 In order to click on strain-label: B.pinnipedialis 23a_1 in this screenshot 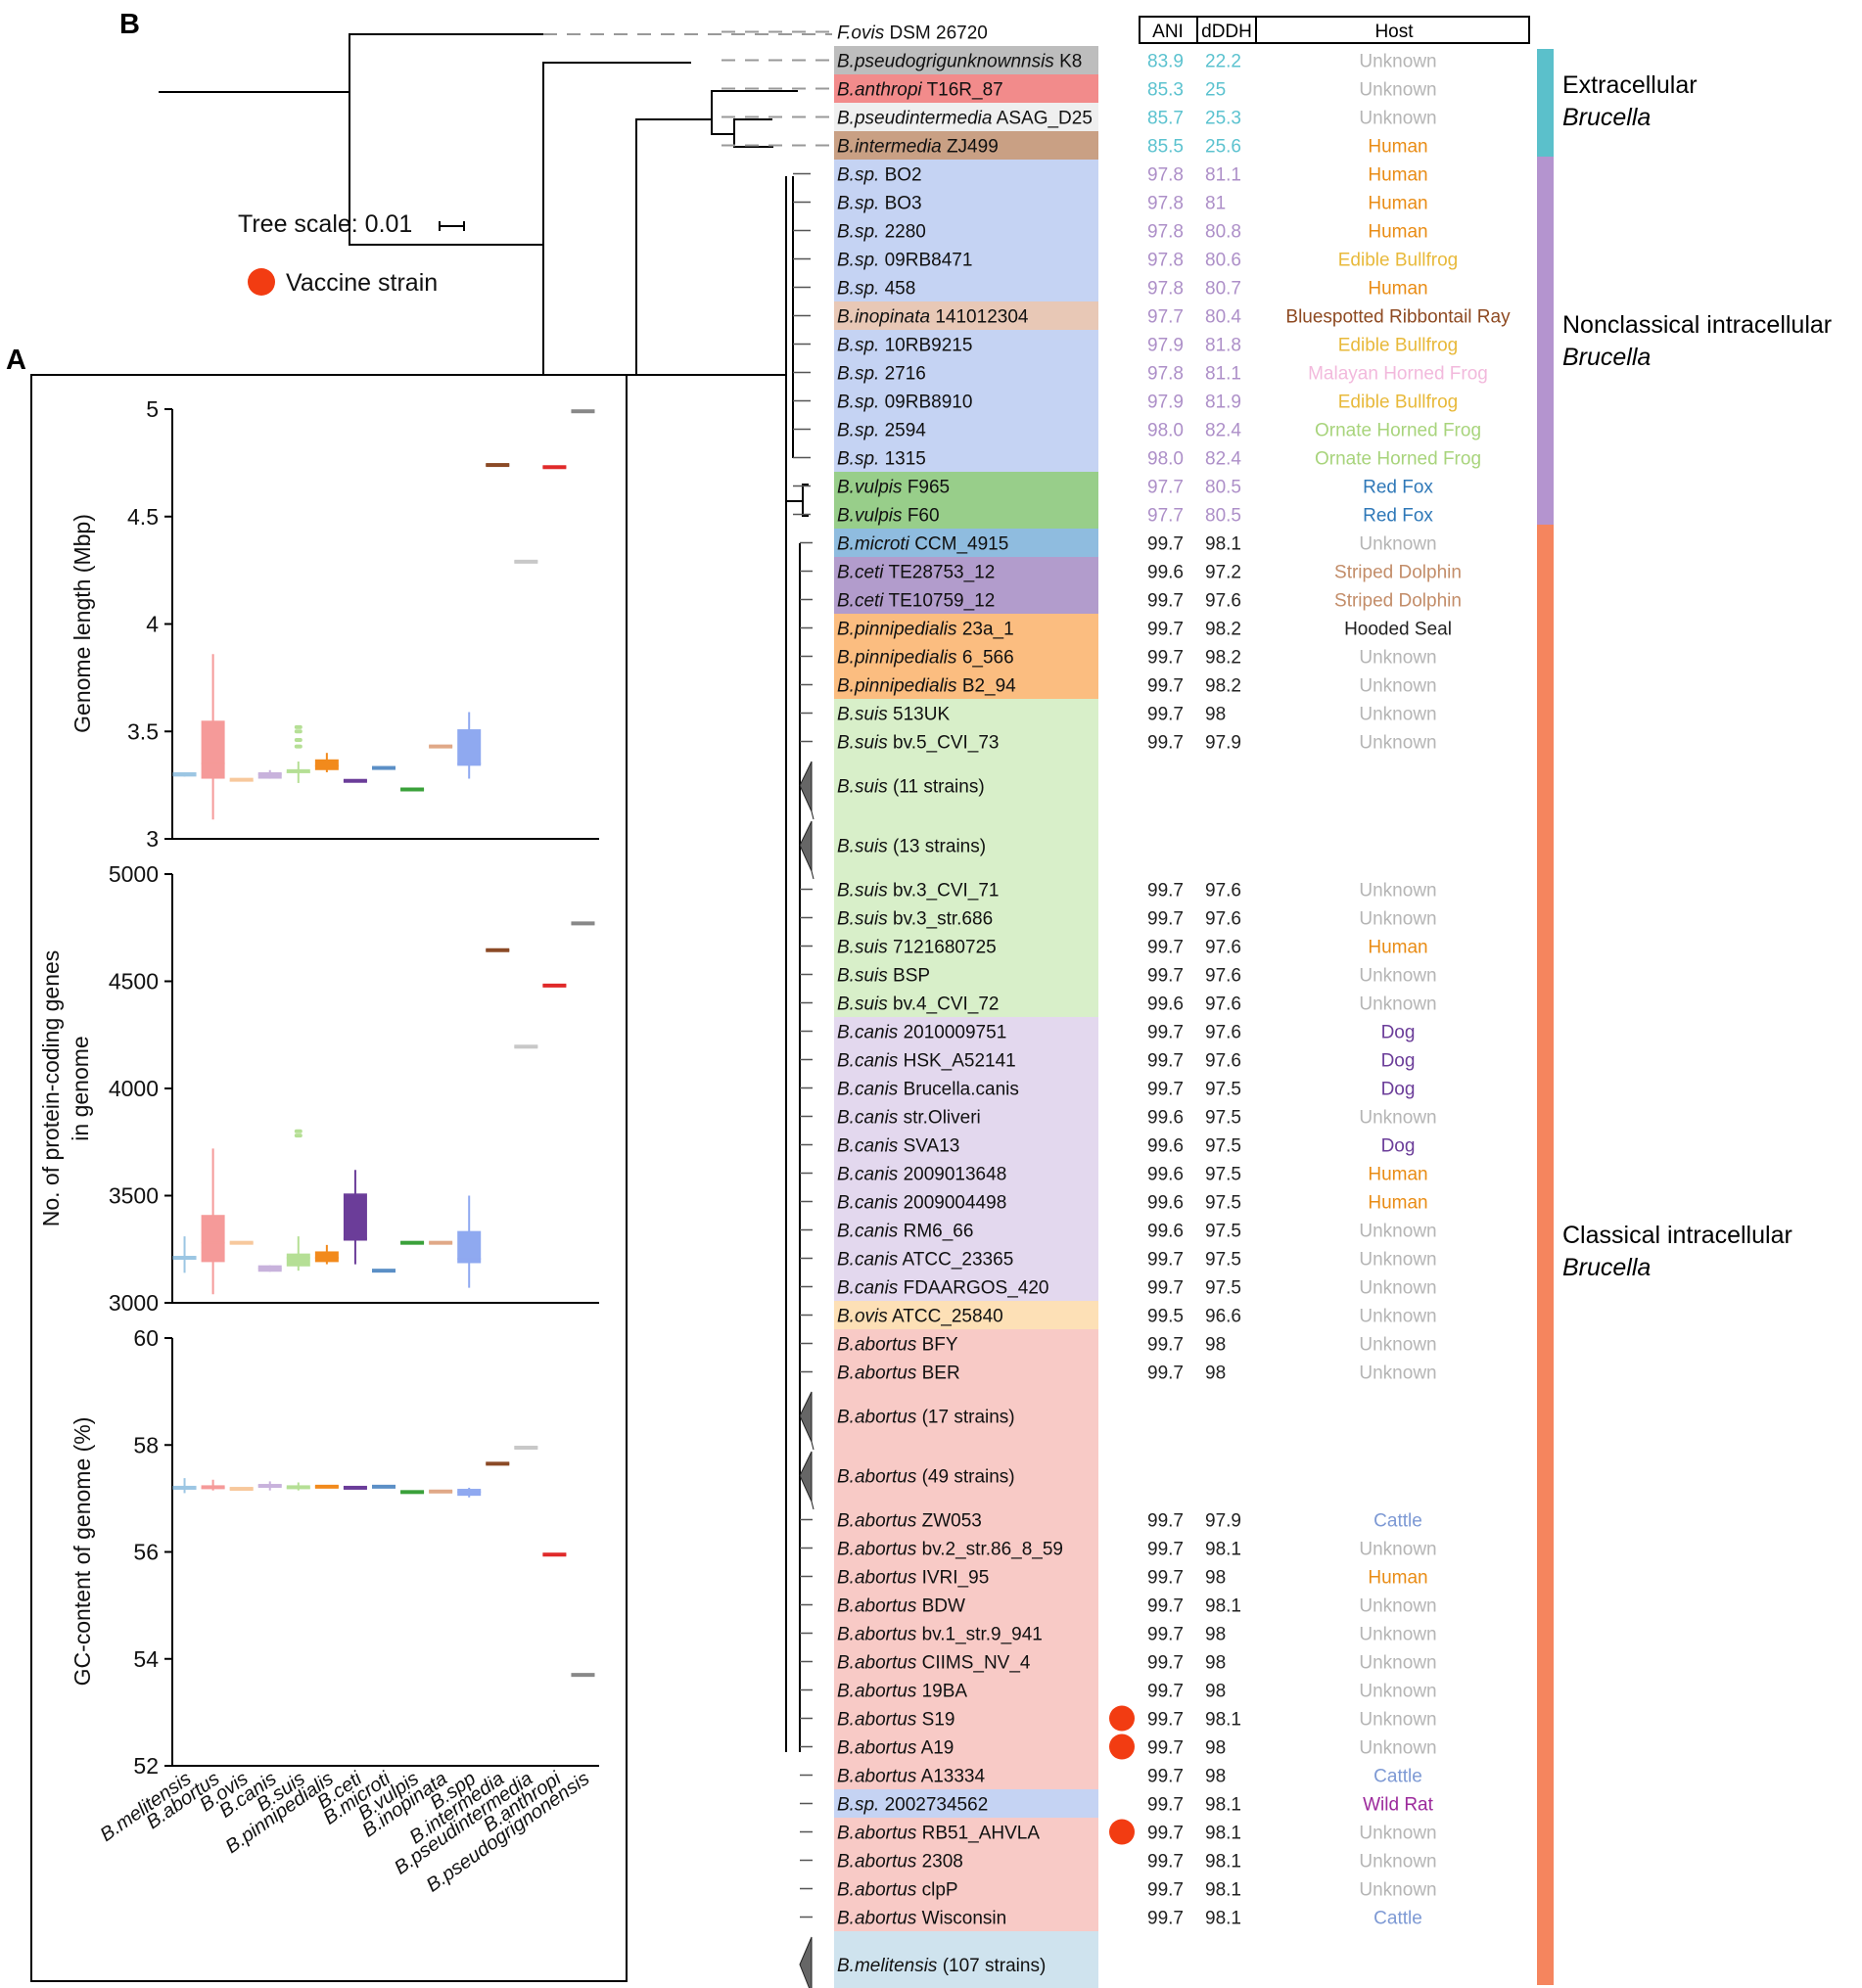, I will do `click(926, 630)`.